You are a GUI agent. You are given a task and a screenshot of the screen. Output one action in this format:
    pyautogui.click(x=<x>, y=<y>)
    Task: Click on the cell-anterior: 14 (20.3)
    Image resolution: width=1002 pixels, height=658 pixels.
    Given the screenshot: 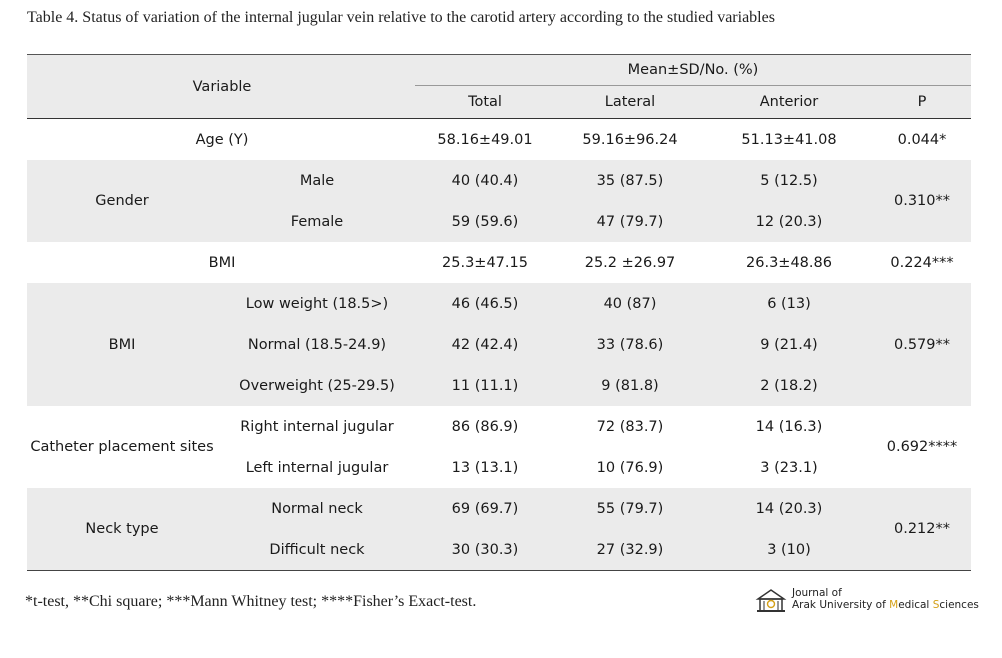 What is the action you would take?
    pyautogui.click(x=789, y=508)
    